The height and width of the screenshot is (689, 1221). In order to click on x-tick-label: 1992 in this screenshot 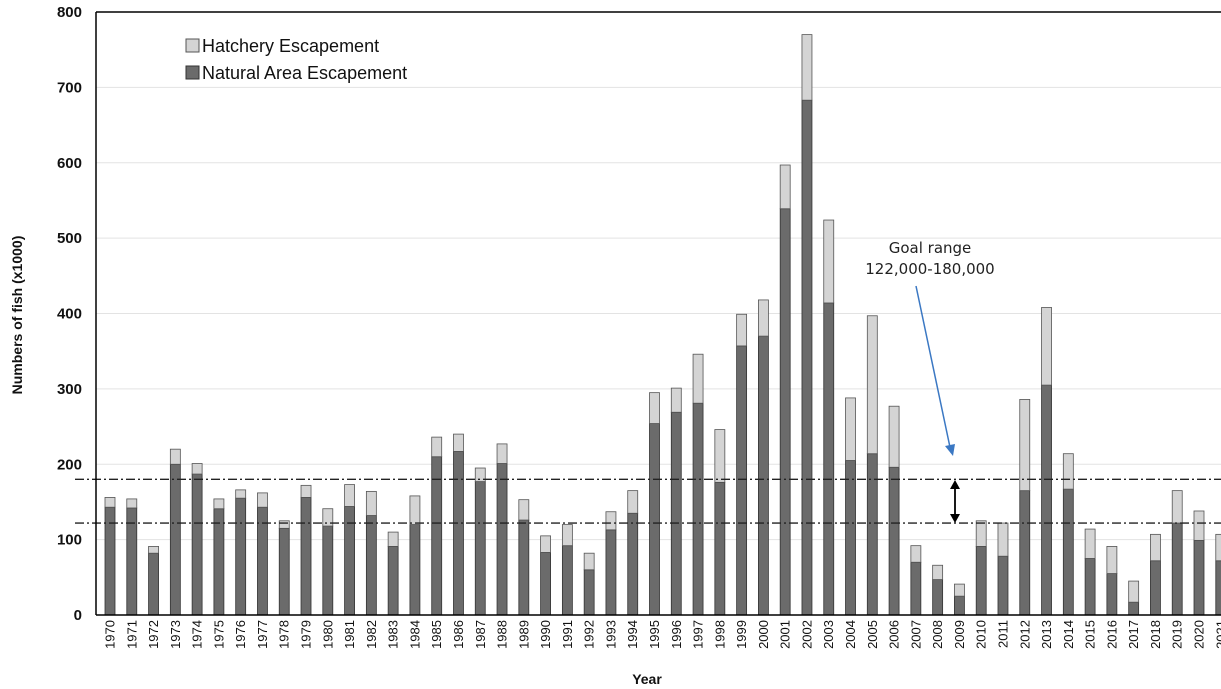, I will do `click(589, 634)`.